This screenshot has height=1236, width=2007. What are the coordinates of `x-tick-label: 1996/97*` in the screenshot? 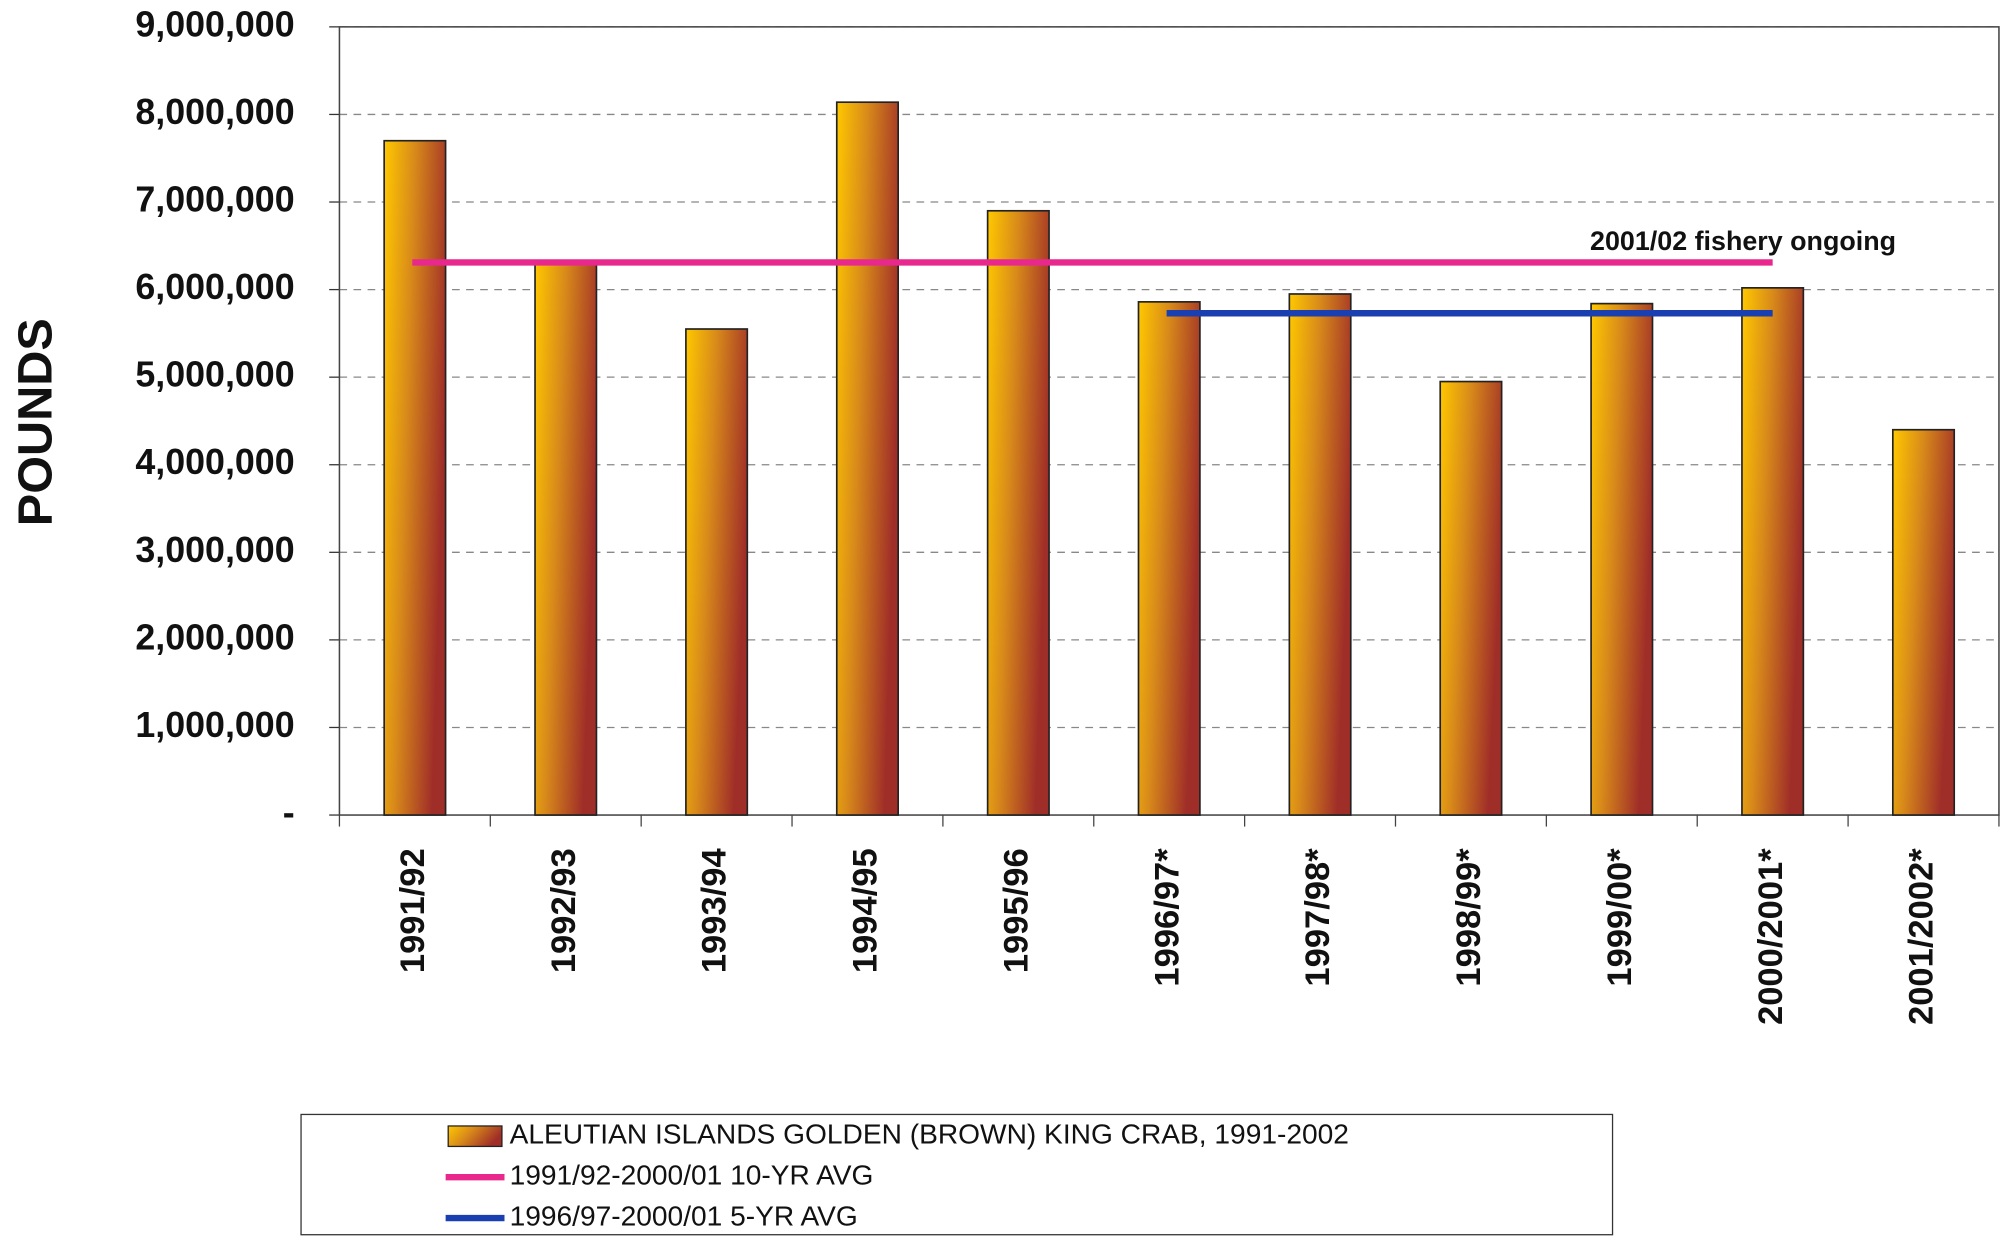 It's located at (1167, 917).